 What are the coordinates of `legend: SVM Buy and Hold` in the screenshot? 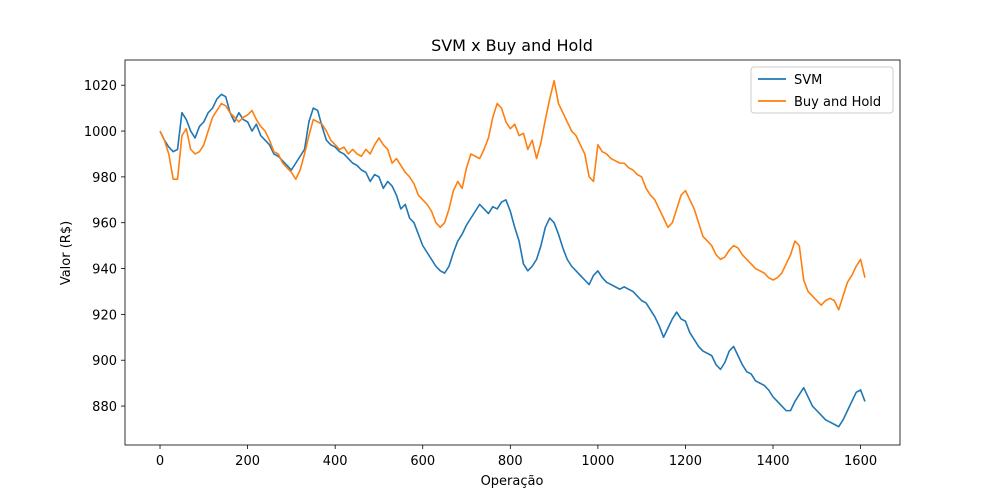 It's located at (822, 90).